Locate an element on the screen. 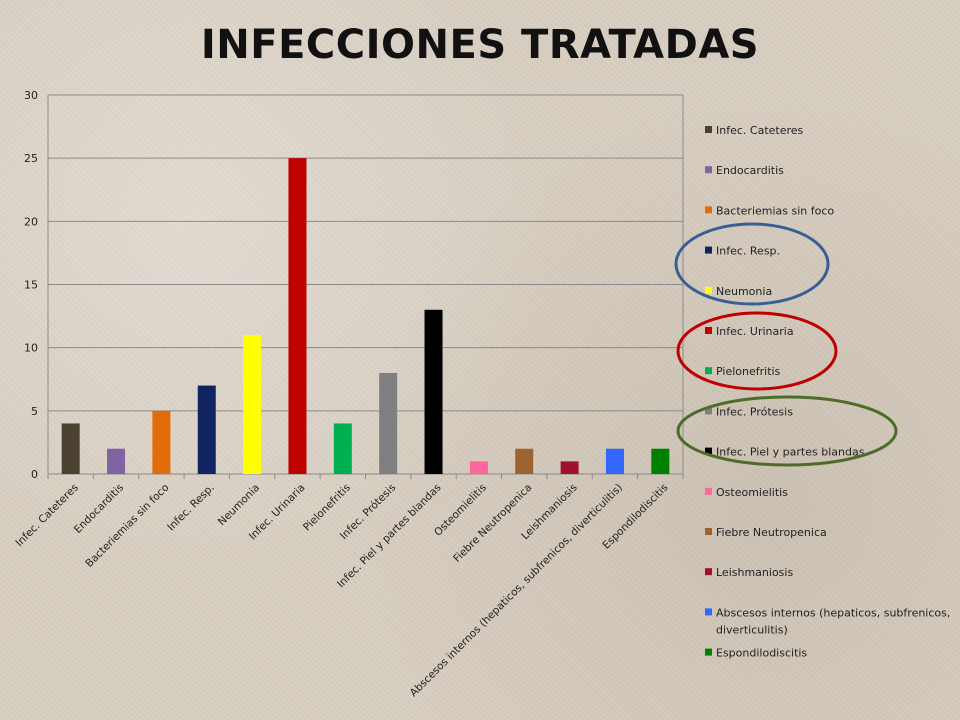 This screenshot has width=960, height=720. x-tick-label: Infec. Resp. is located at coordinates (191, 508).